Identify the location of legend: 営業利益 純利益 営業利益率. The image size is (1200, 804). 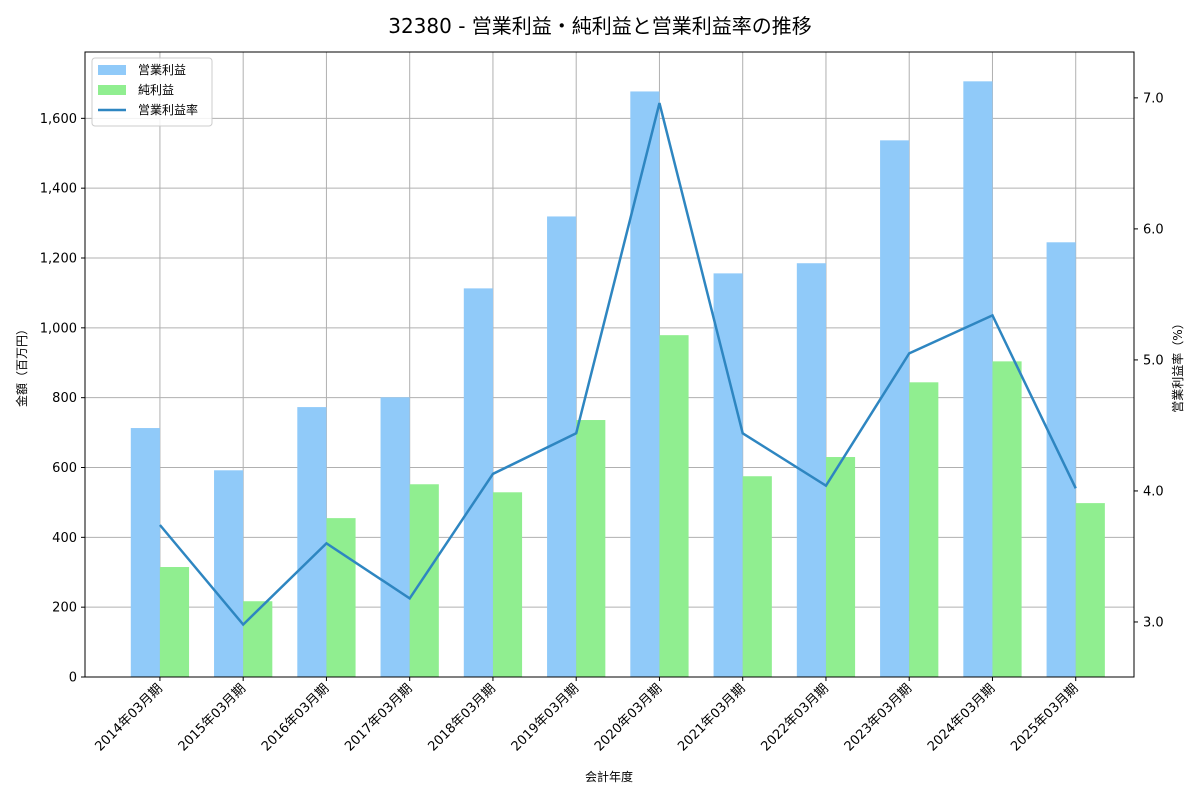
(152, 92).